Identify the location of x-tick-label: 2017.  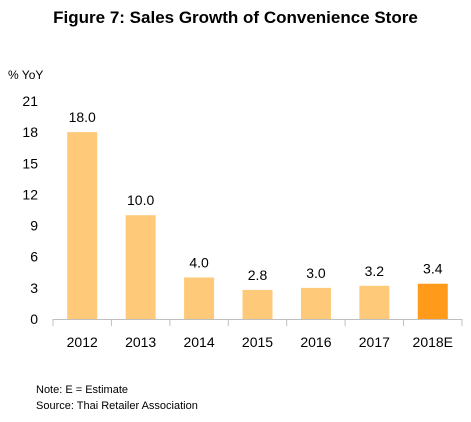
(374, 342).